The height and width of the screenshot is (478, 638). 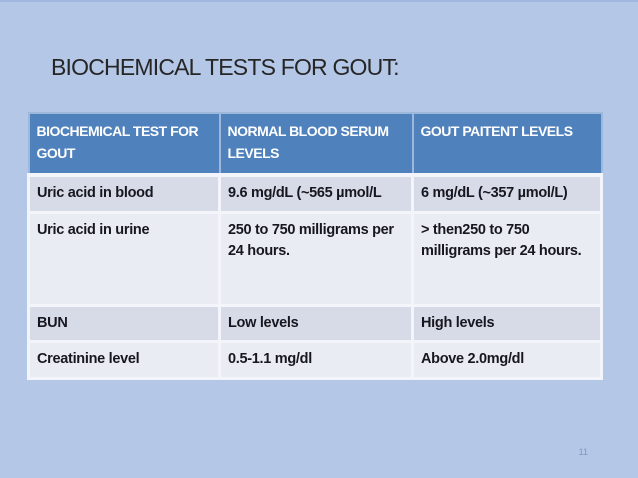 What do you see at coordinates (507, 144) in the screenshot?
I see `table-header-cell-gout-levels: GOUT PAITENT LEVELS` at bounding box center [507, 144].